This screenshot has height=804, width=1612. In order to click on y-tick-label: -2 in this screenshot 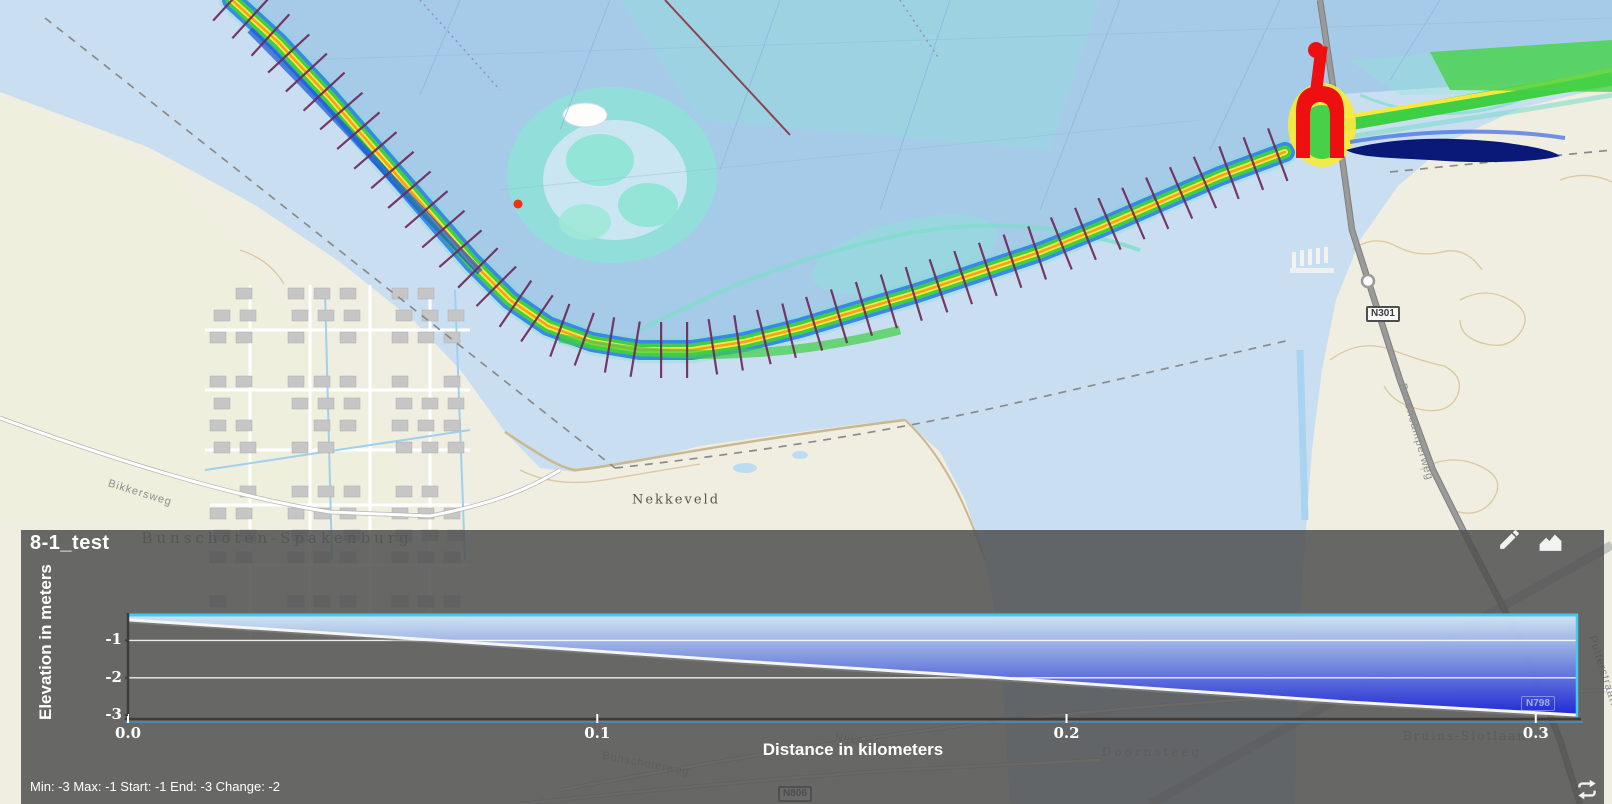, I will do `click(113, 676)`.